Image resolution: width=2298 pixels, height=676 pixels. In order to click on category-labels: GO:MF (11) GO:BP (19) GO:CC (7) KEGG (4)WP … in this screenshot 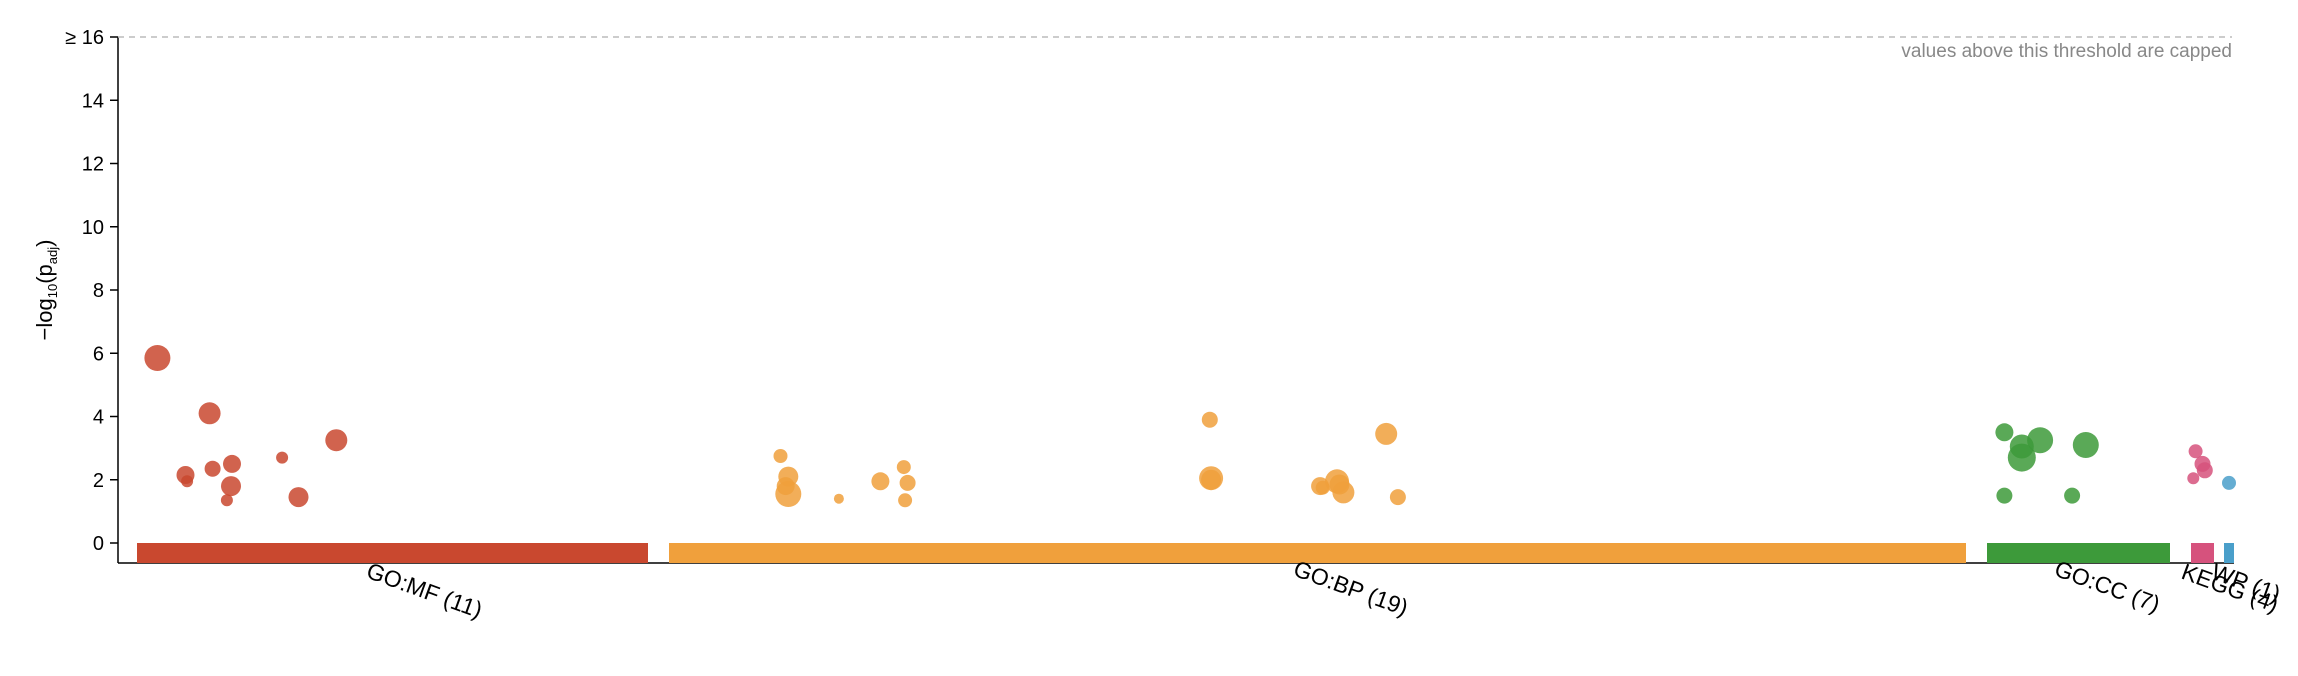, I will do `click(1323, 589)`.